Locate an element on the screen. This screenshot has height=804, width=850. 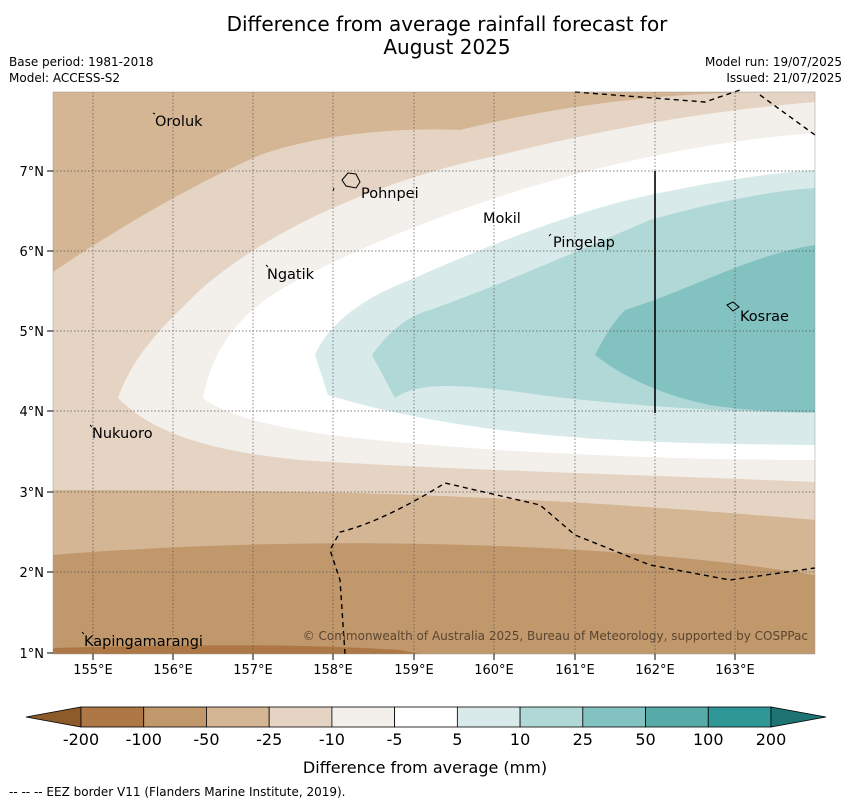
colorbar-tick-label: -50 is located at coordinates (206, 739).